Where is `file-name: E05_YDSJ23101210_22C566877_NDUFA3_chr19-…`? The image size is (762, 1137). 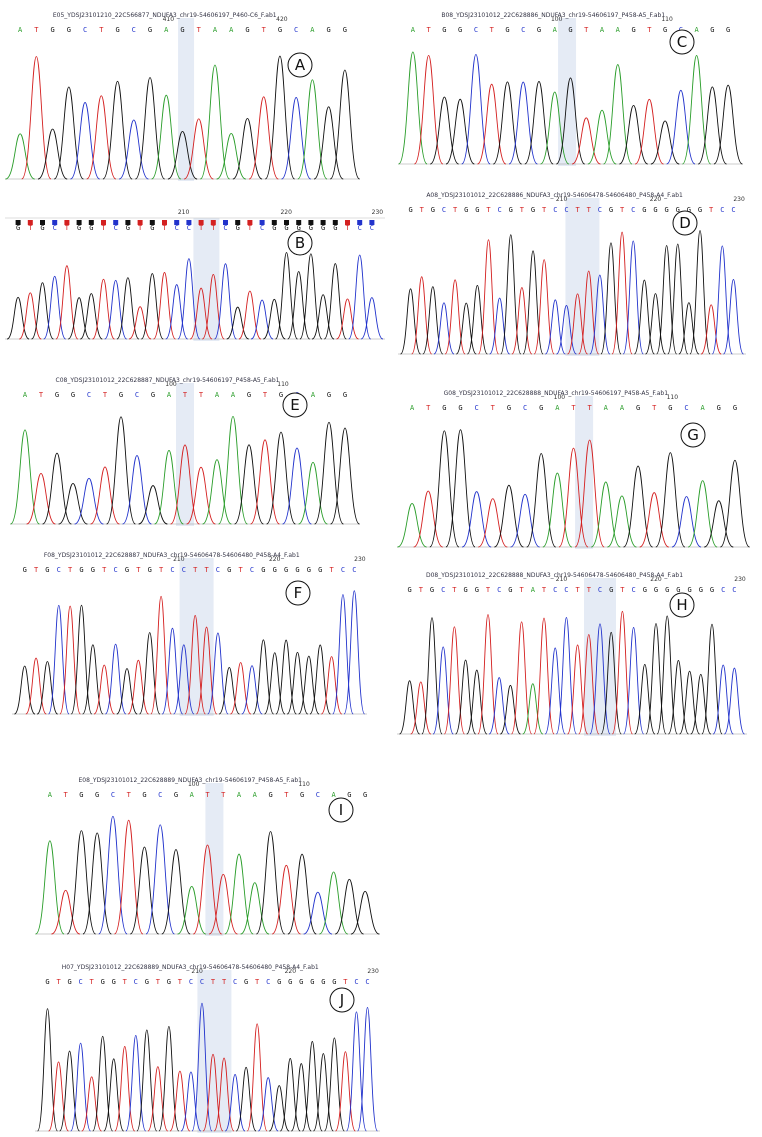 file-name: E05_YDSJ23101210_22C566877_NDUFA3_chr19-… is located at coordinates (165, 15).